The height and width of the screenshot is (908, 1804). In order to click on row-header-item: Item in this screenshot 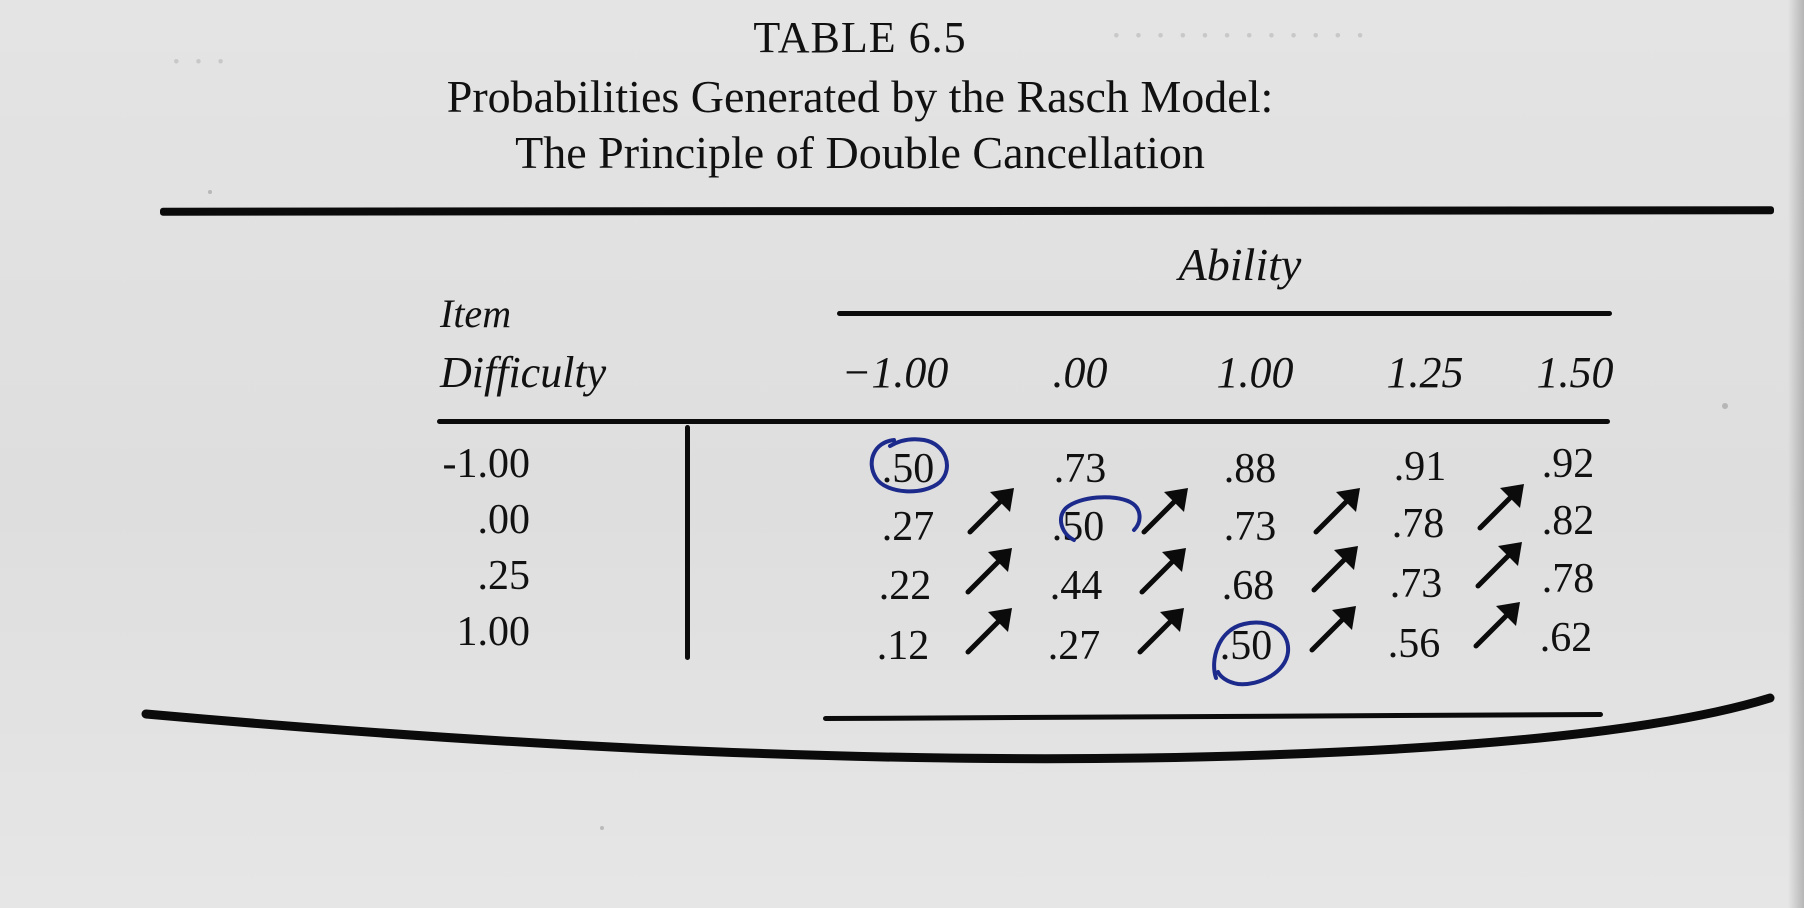, I will do `click(476, 313)`.